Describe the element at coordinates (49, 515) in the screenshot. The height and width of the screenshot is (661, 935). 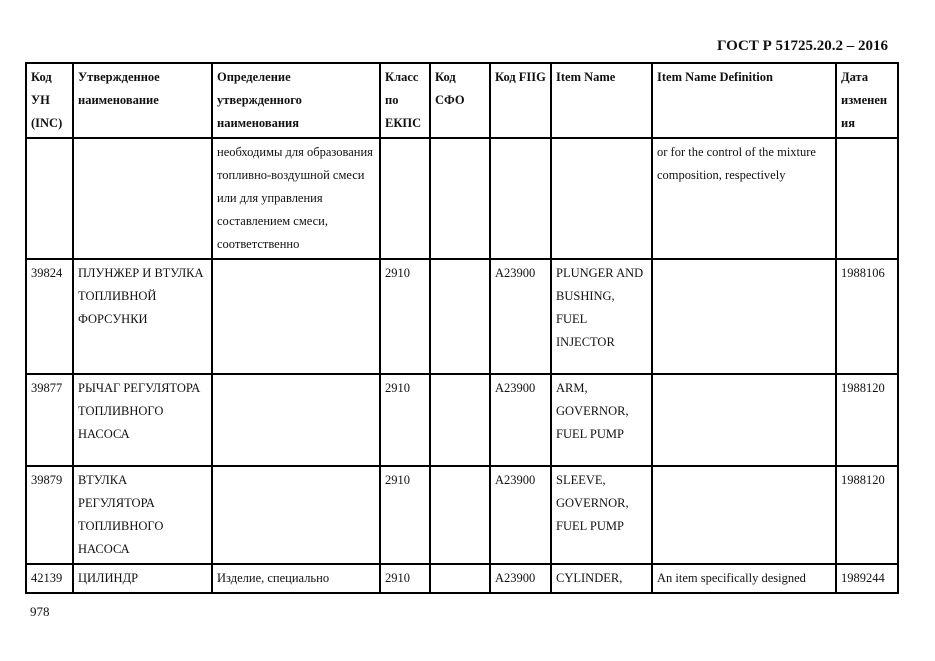
I see `table-cell: 39879` at that location.